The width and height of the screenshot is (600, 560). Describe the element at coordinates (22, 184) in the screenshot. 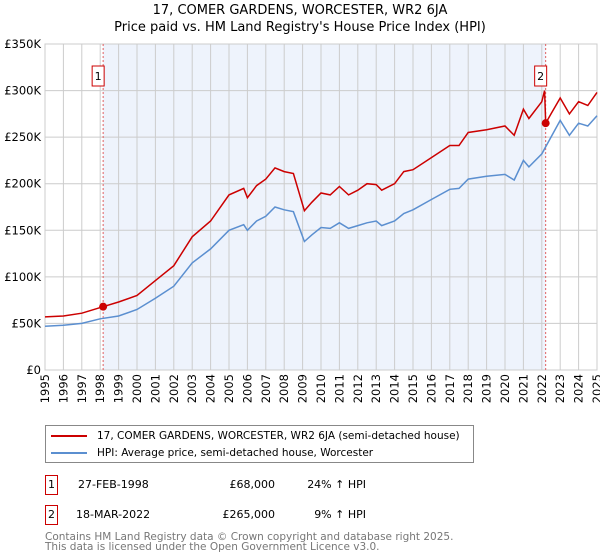

I see `y-tick-label: £200K` at that location.